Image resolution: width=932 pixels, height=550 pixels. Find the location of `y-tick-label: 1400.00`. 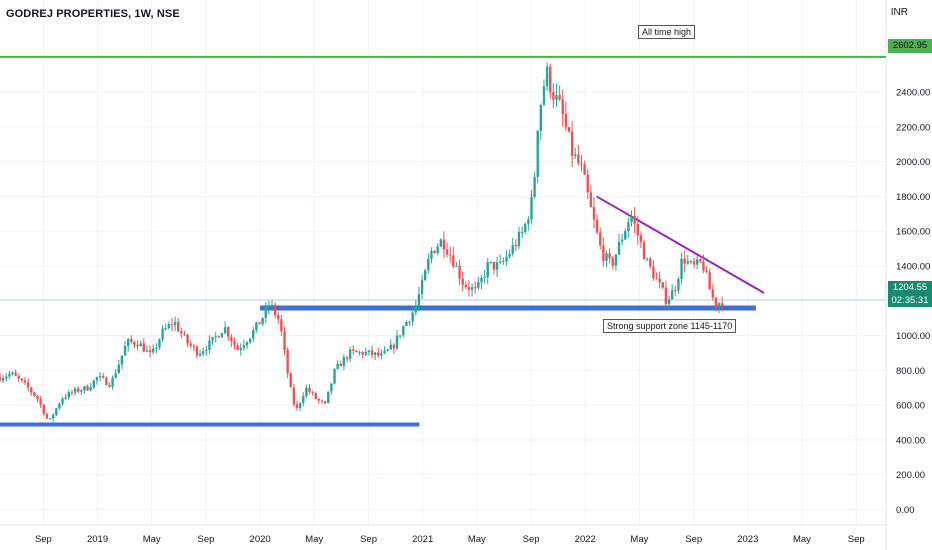

y-tick-label: 1400.00 is located at coordinates (913, 266).